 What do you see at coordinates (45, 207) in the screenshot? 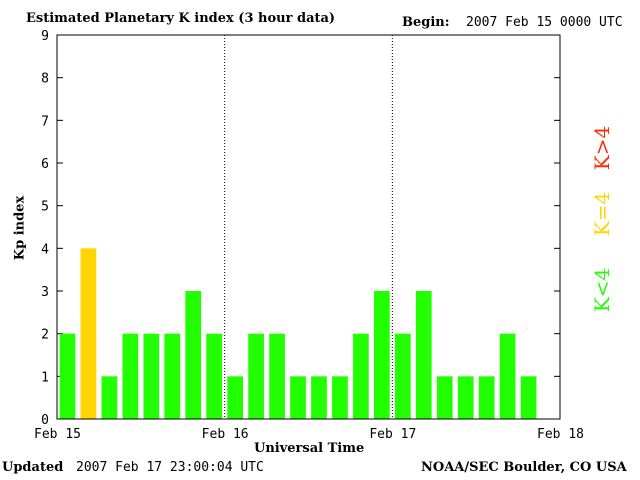
I see `y-tick-label: 5` at bounding box center [45, 207].